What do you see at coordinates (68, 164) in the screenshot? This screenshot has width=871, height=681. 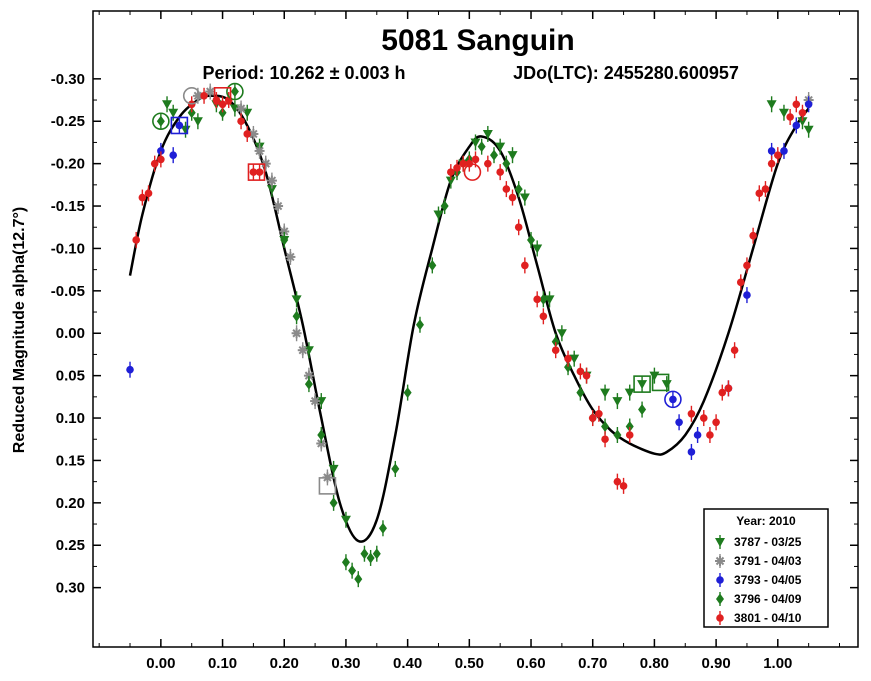 I see `y-tick-label: -0.20` at bounding box center [68, 164].